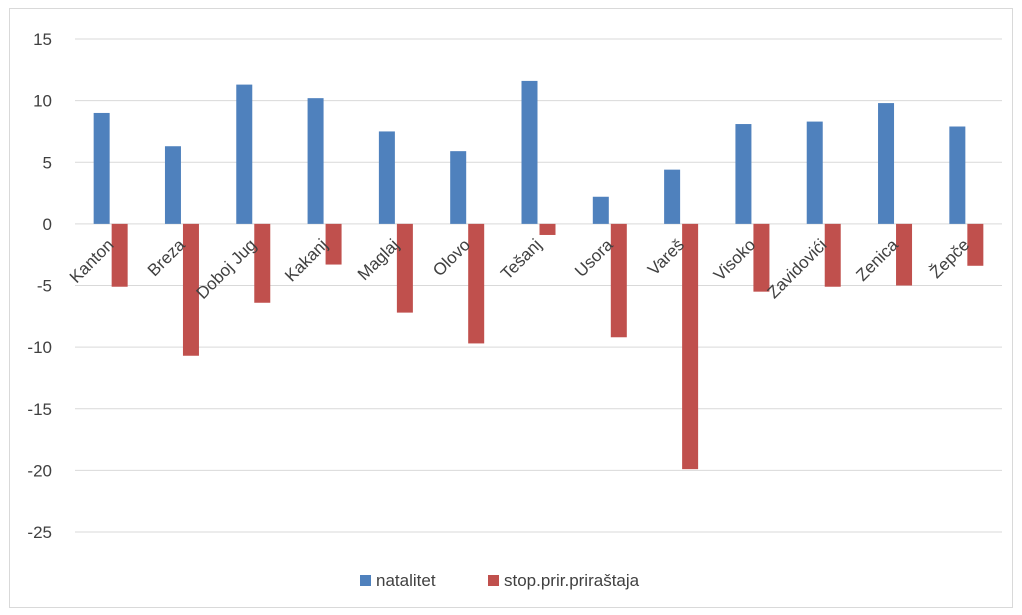  I want to click on category-label: Zenica, so click(877, 260).